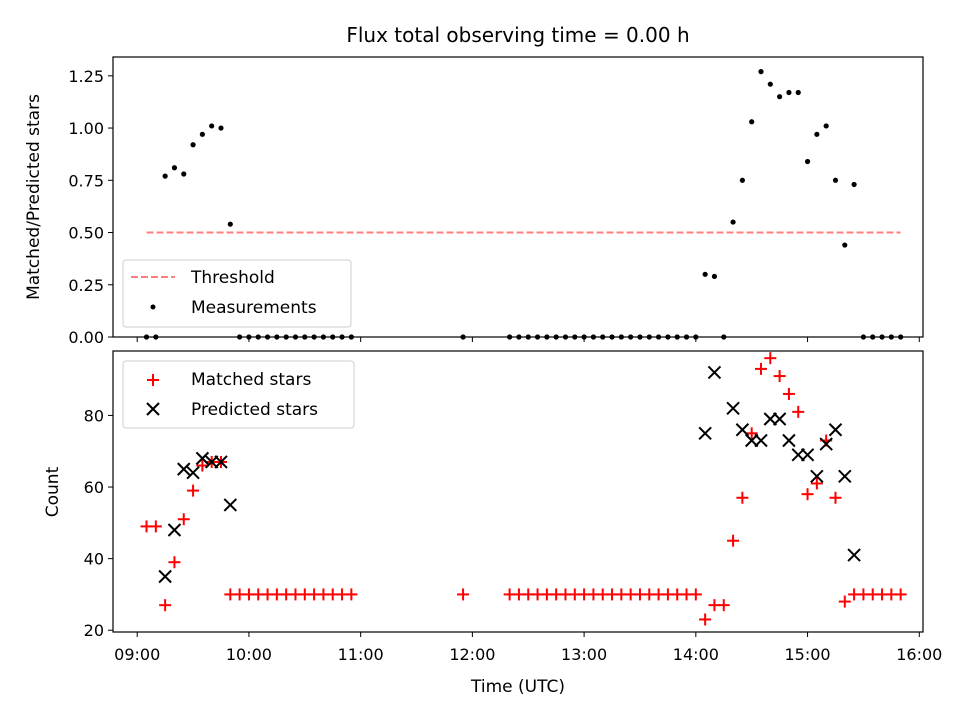  What do you see at coordinates (94, 487) in the screenshot?
I see `bottom-y-tick-label: 60` at bounding box center [94, 487].